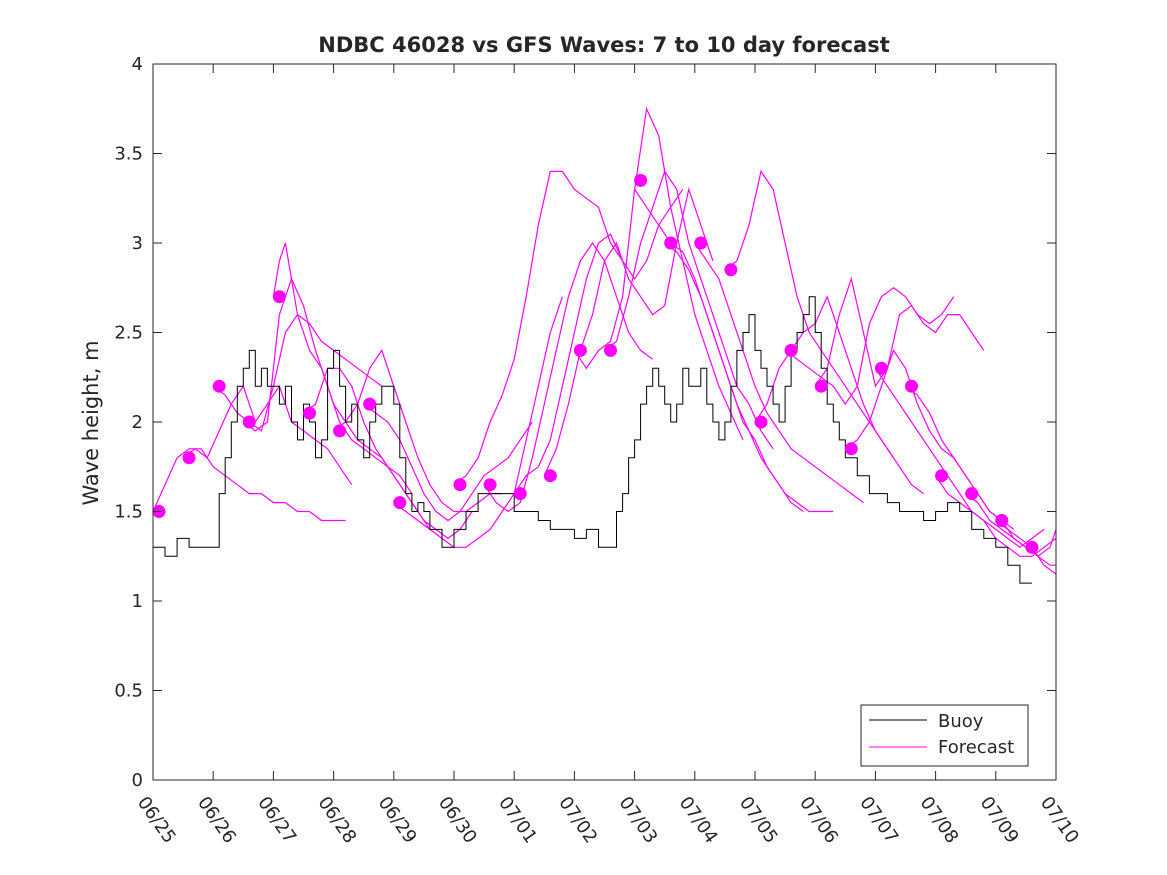 The width and height of the screenshot is (1167, 875). I want to click on y-tick-label: 0, so click(137, 780).